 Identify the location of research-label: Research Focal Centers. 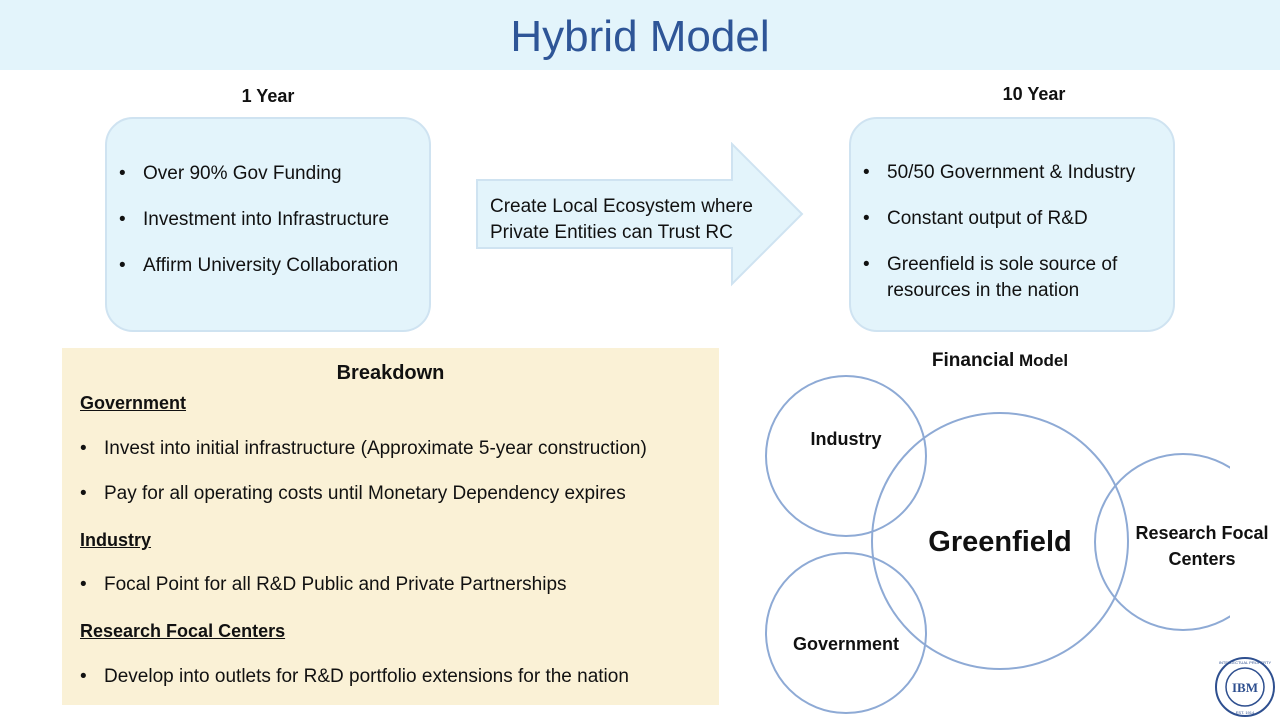
(1202, 546).